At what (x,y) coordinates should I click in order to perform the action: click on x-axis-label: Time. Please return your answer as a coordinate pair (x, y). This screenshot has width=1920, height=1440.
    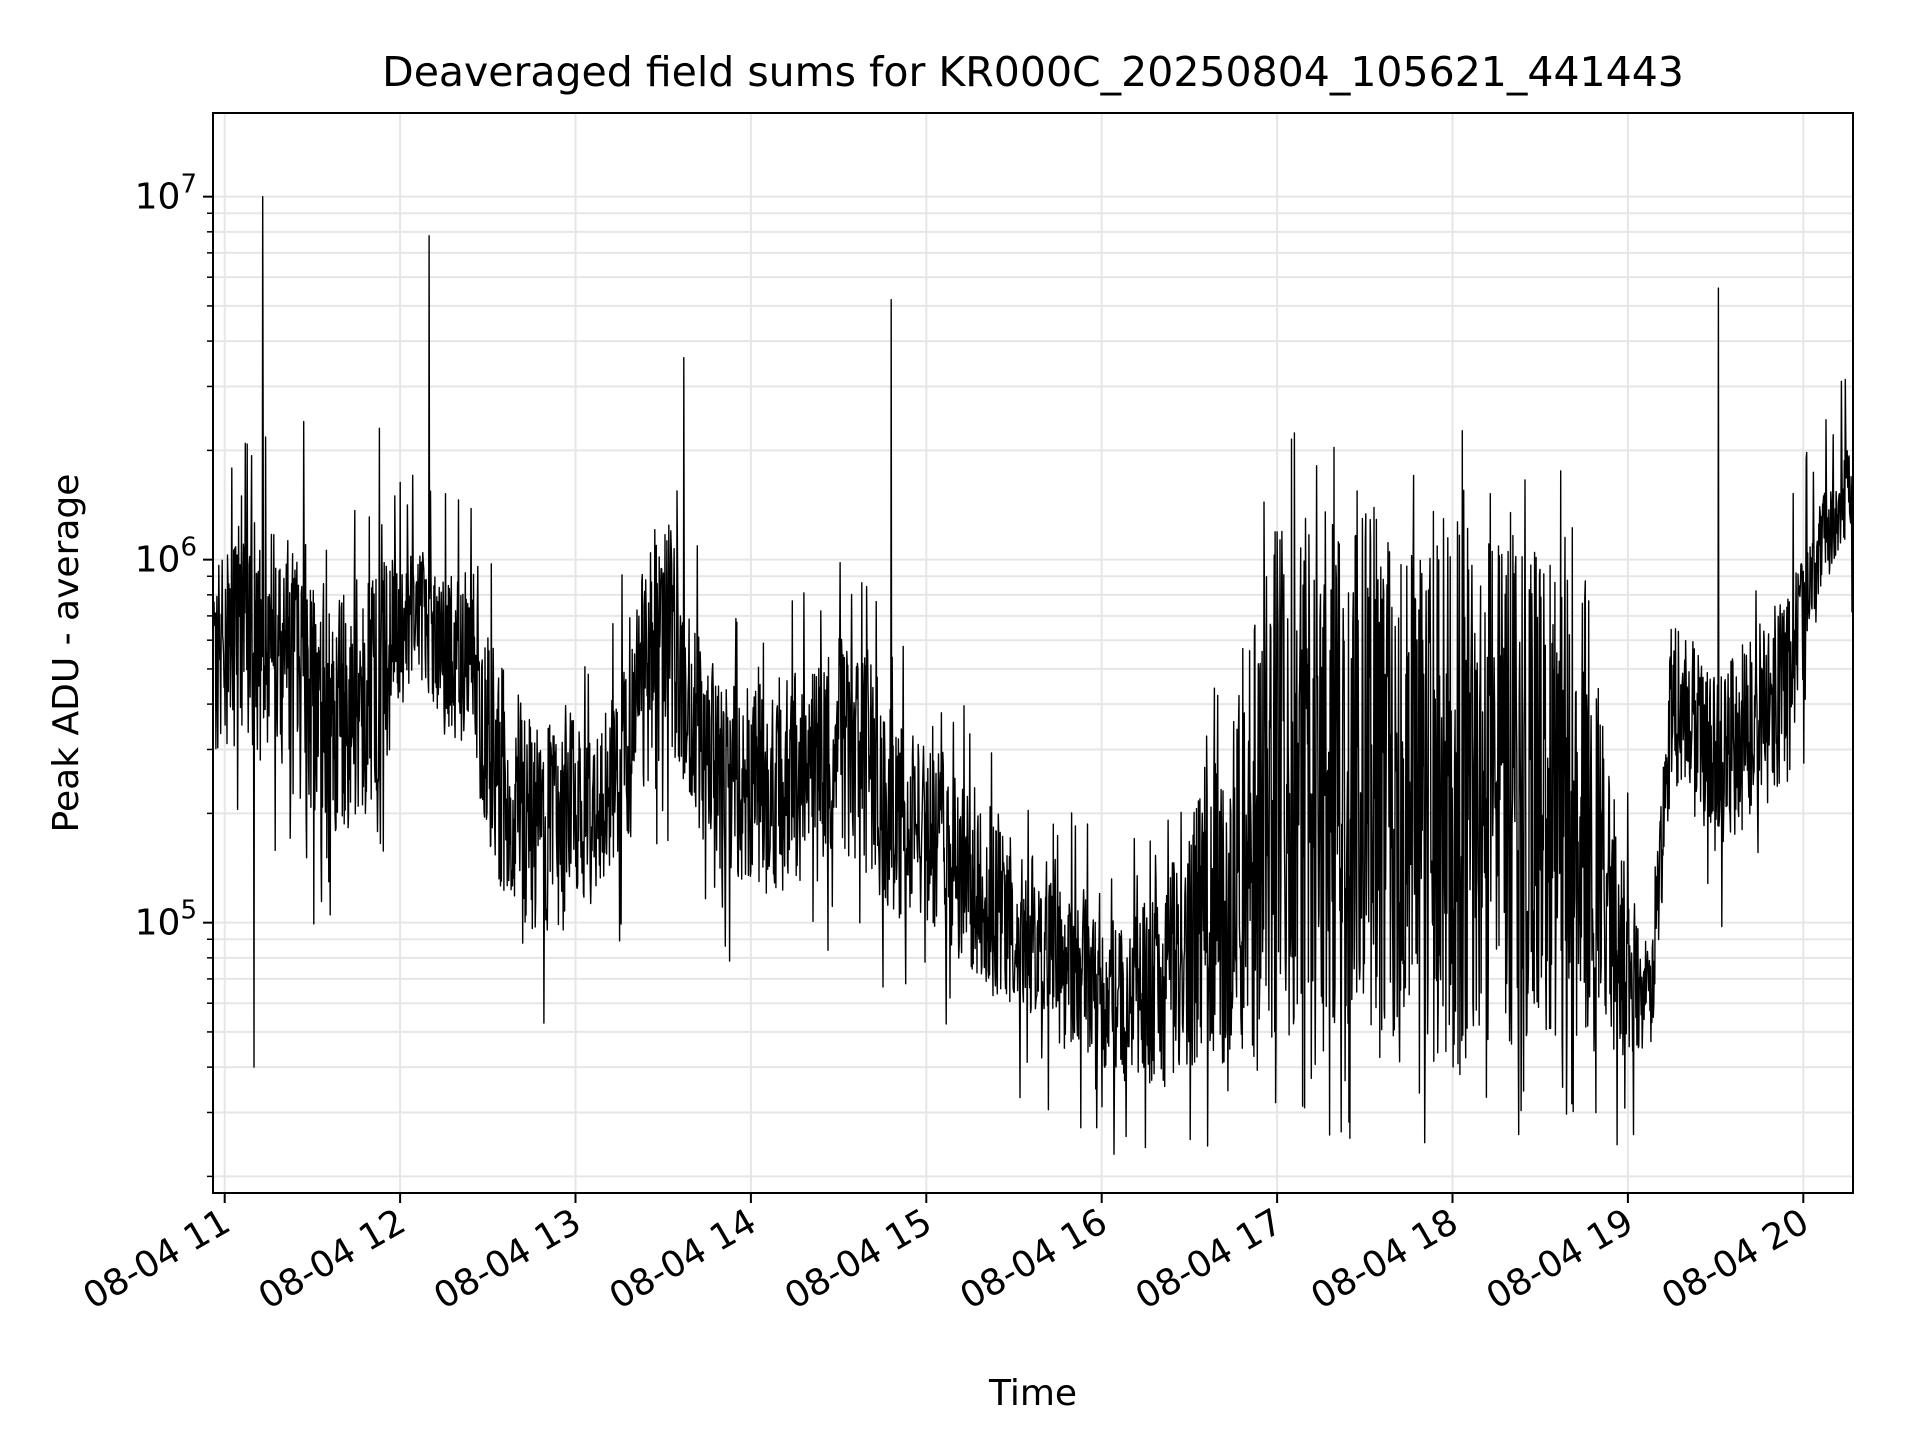
    Looking at the image, I should click on (1032, 1393).